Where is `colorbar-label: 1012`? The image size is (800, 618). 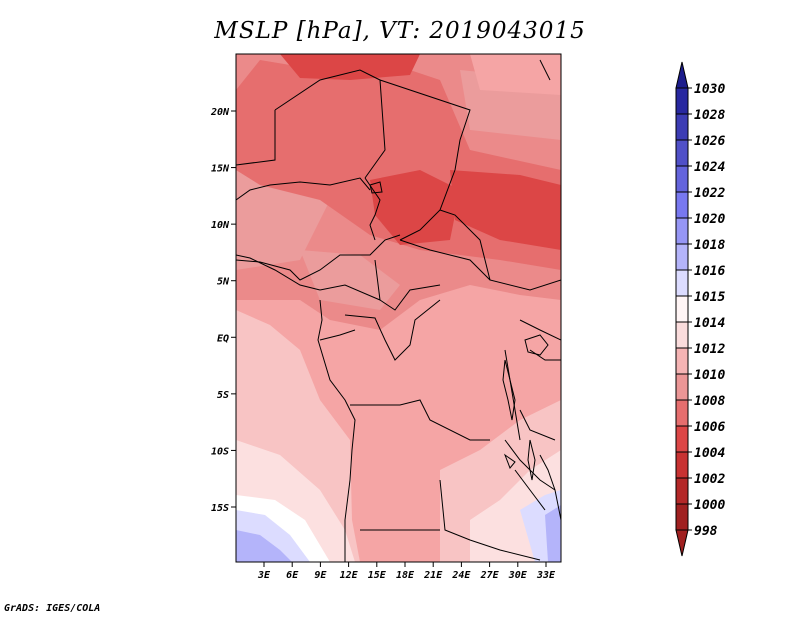
colorbar-label: 1012 is located at coordinates (709, 349).